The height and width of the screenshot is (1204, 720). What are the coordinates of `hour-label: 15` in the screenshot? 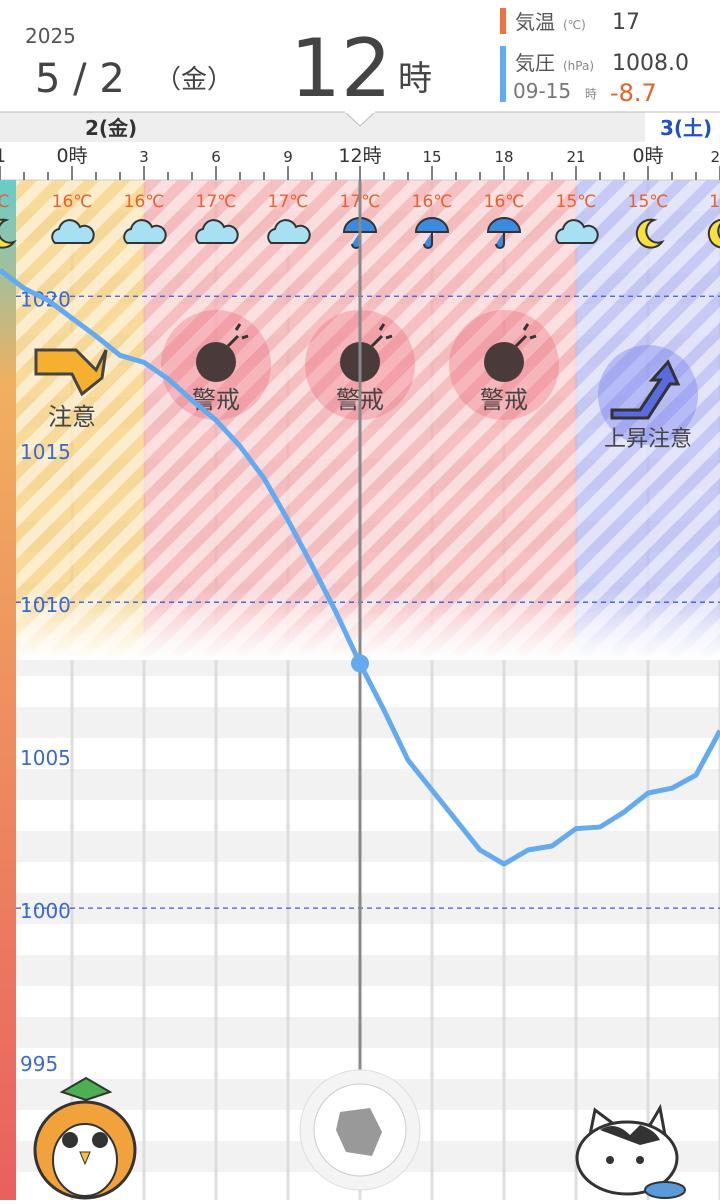 It's located at (431, 157).